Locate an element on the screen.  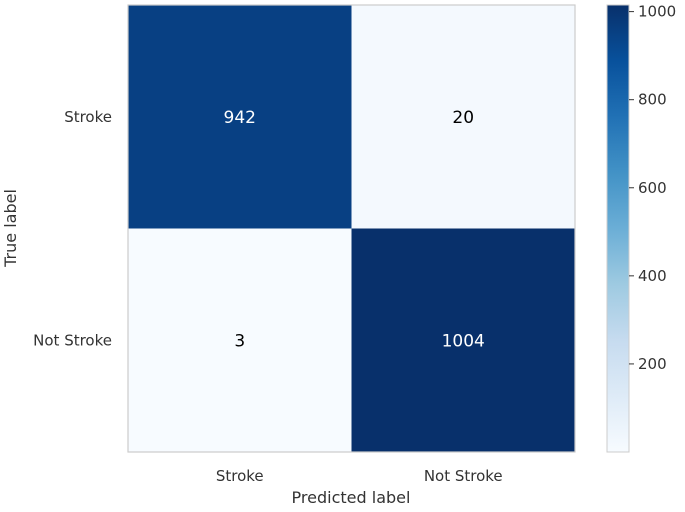
cell-value-label: 1004 is located at coordinates (463, 341).